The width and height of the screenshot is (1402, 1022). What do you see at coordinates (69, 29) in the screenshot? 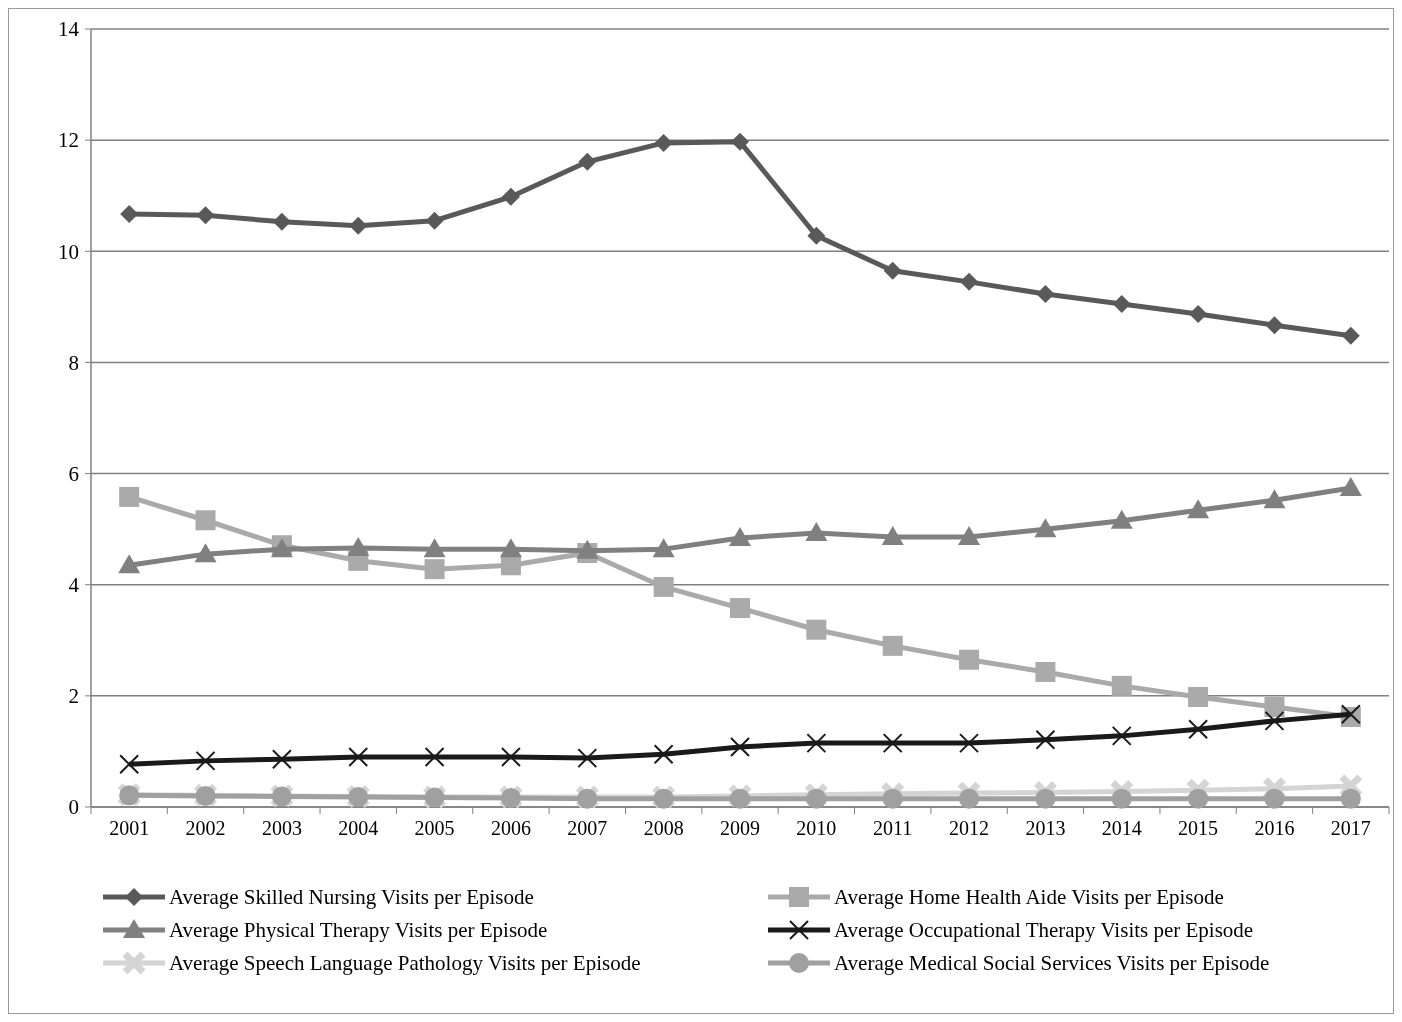
I see `y-tick-label: 14` at bounding box center [69, 29].